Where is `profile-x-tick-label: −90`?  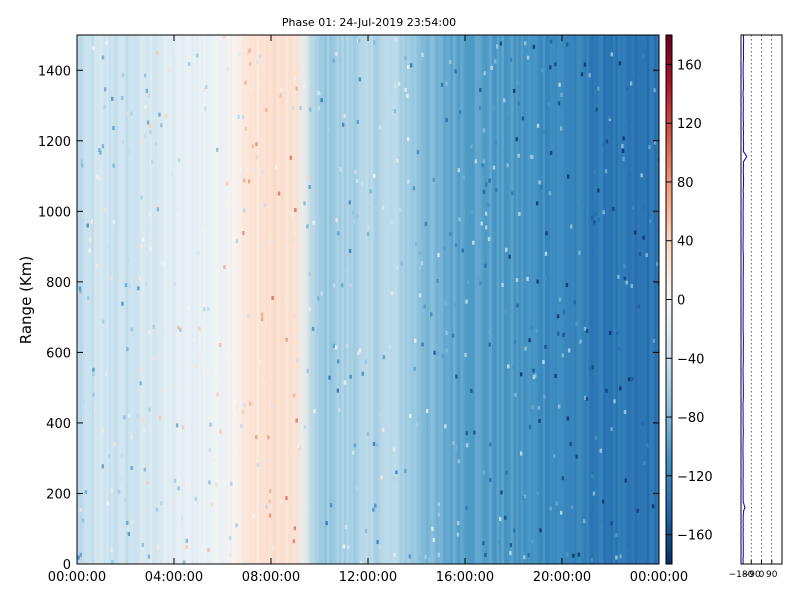
profile-x-tick-label: −90 is located at coordinates (751, 575).